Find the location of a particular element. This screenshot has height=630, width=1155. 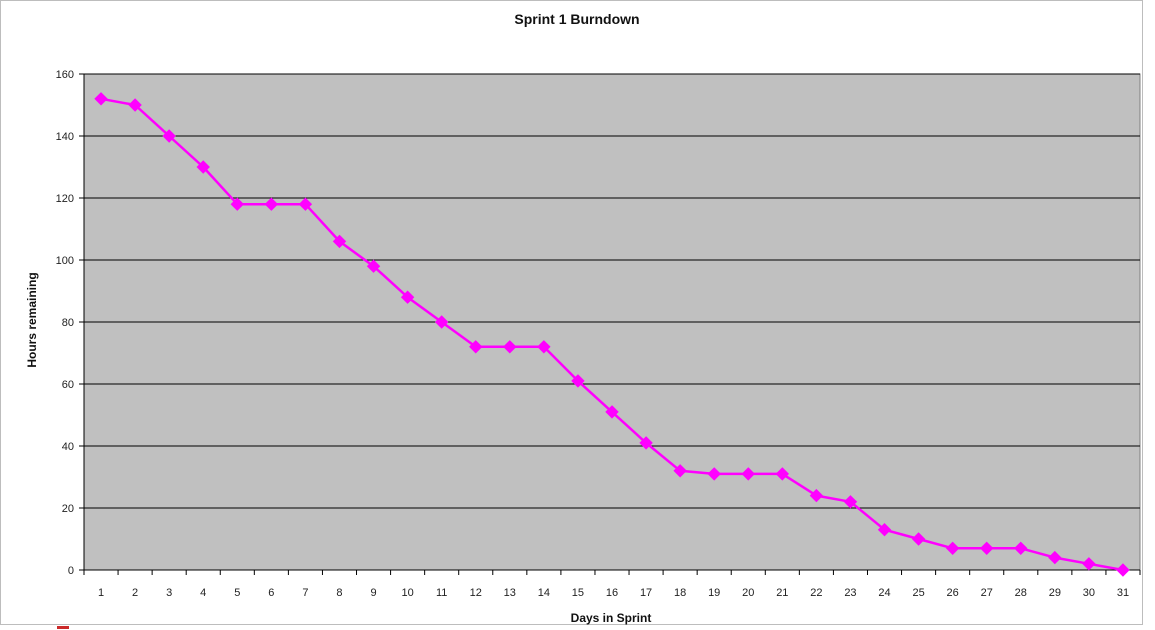

x-tick-label: 13 is located at coordinates (510, 593).